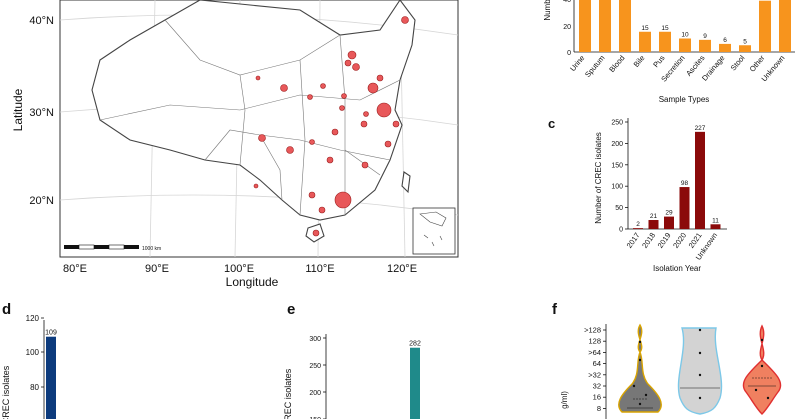  I want to click on panel-d-letter: d, so click(6, 309).